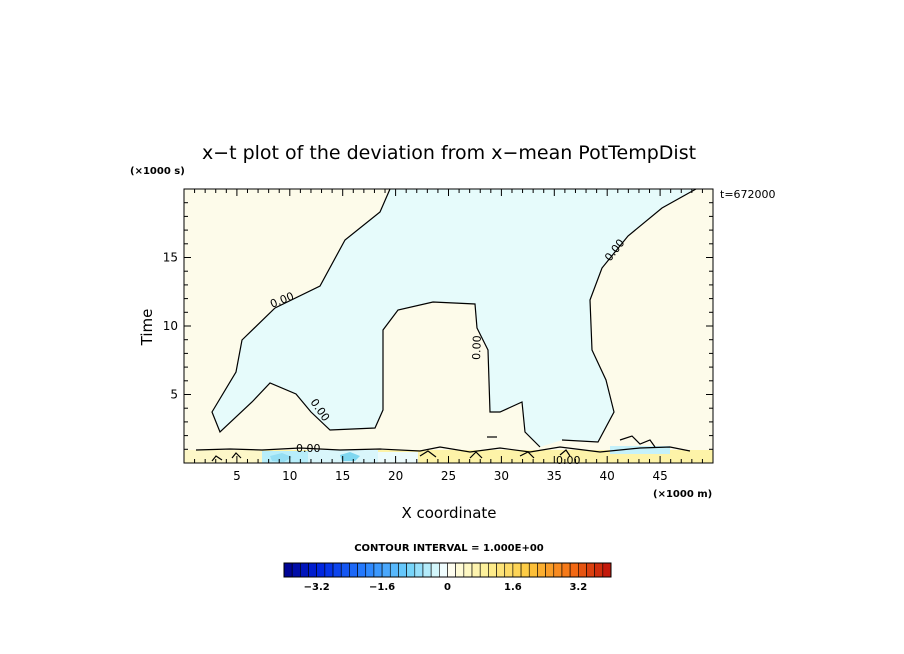 This screenshot has height=654, width=904. Describe the element at coordinates (448, 476) in the screenshot. I see `x-tick-label: 25` at that location.